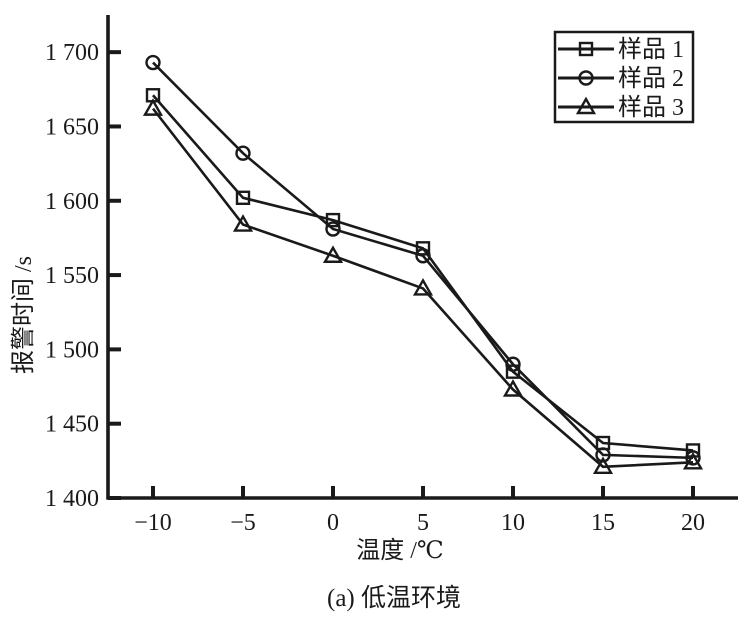  Describe the element at coordinates (693, 523) in the screenshot. I see `x-axis-tick-label: 20` at that location.